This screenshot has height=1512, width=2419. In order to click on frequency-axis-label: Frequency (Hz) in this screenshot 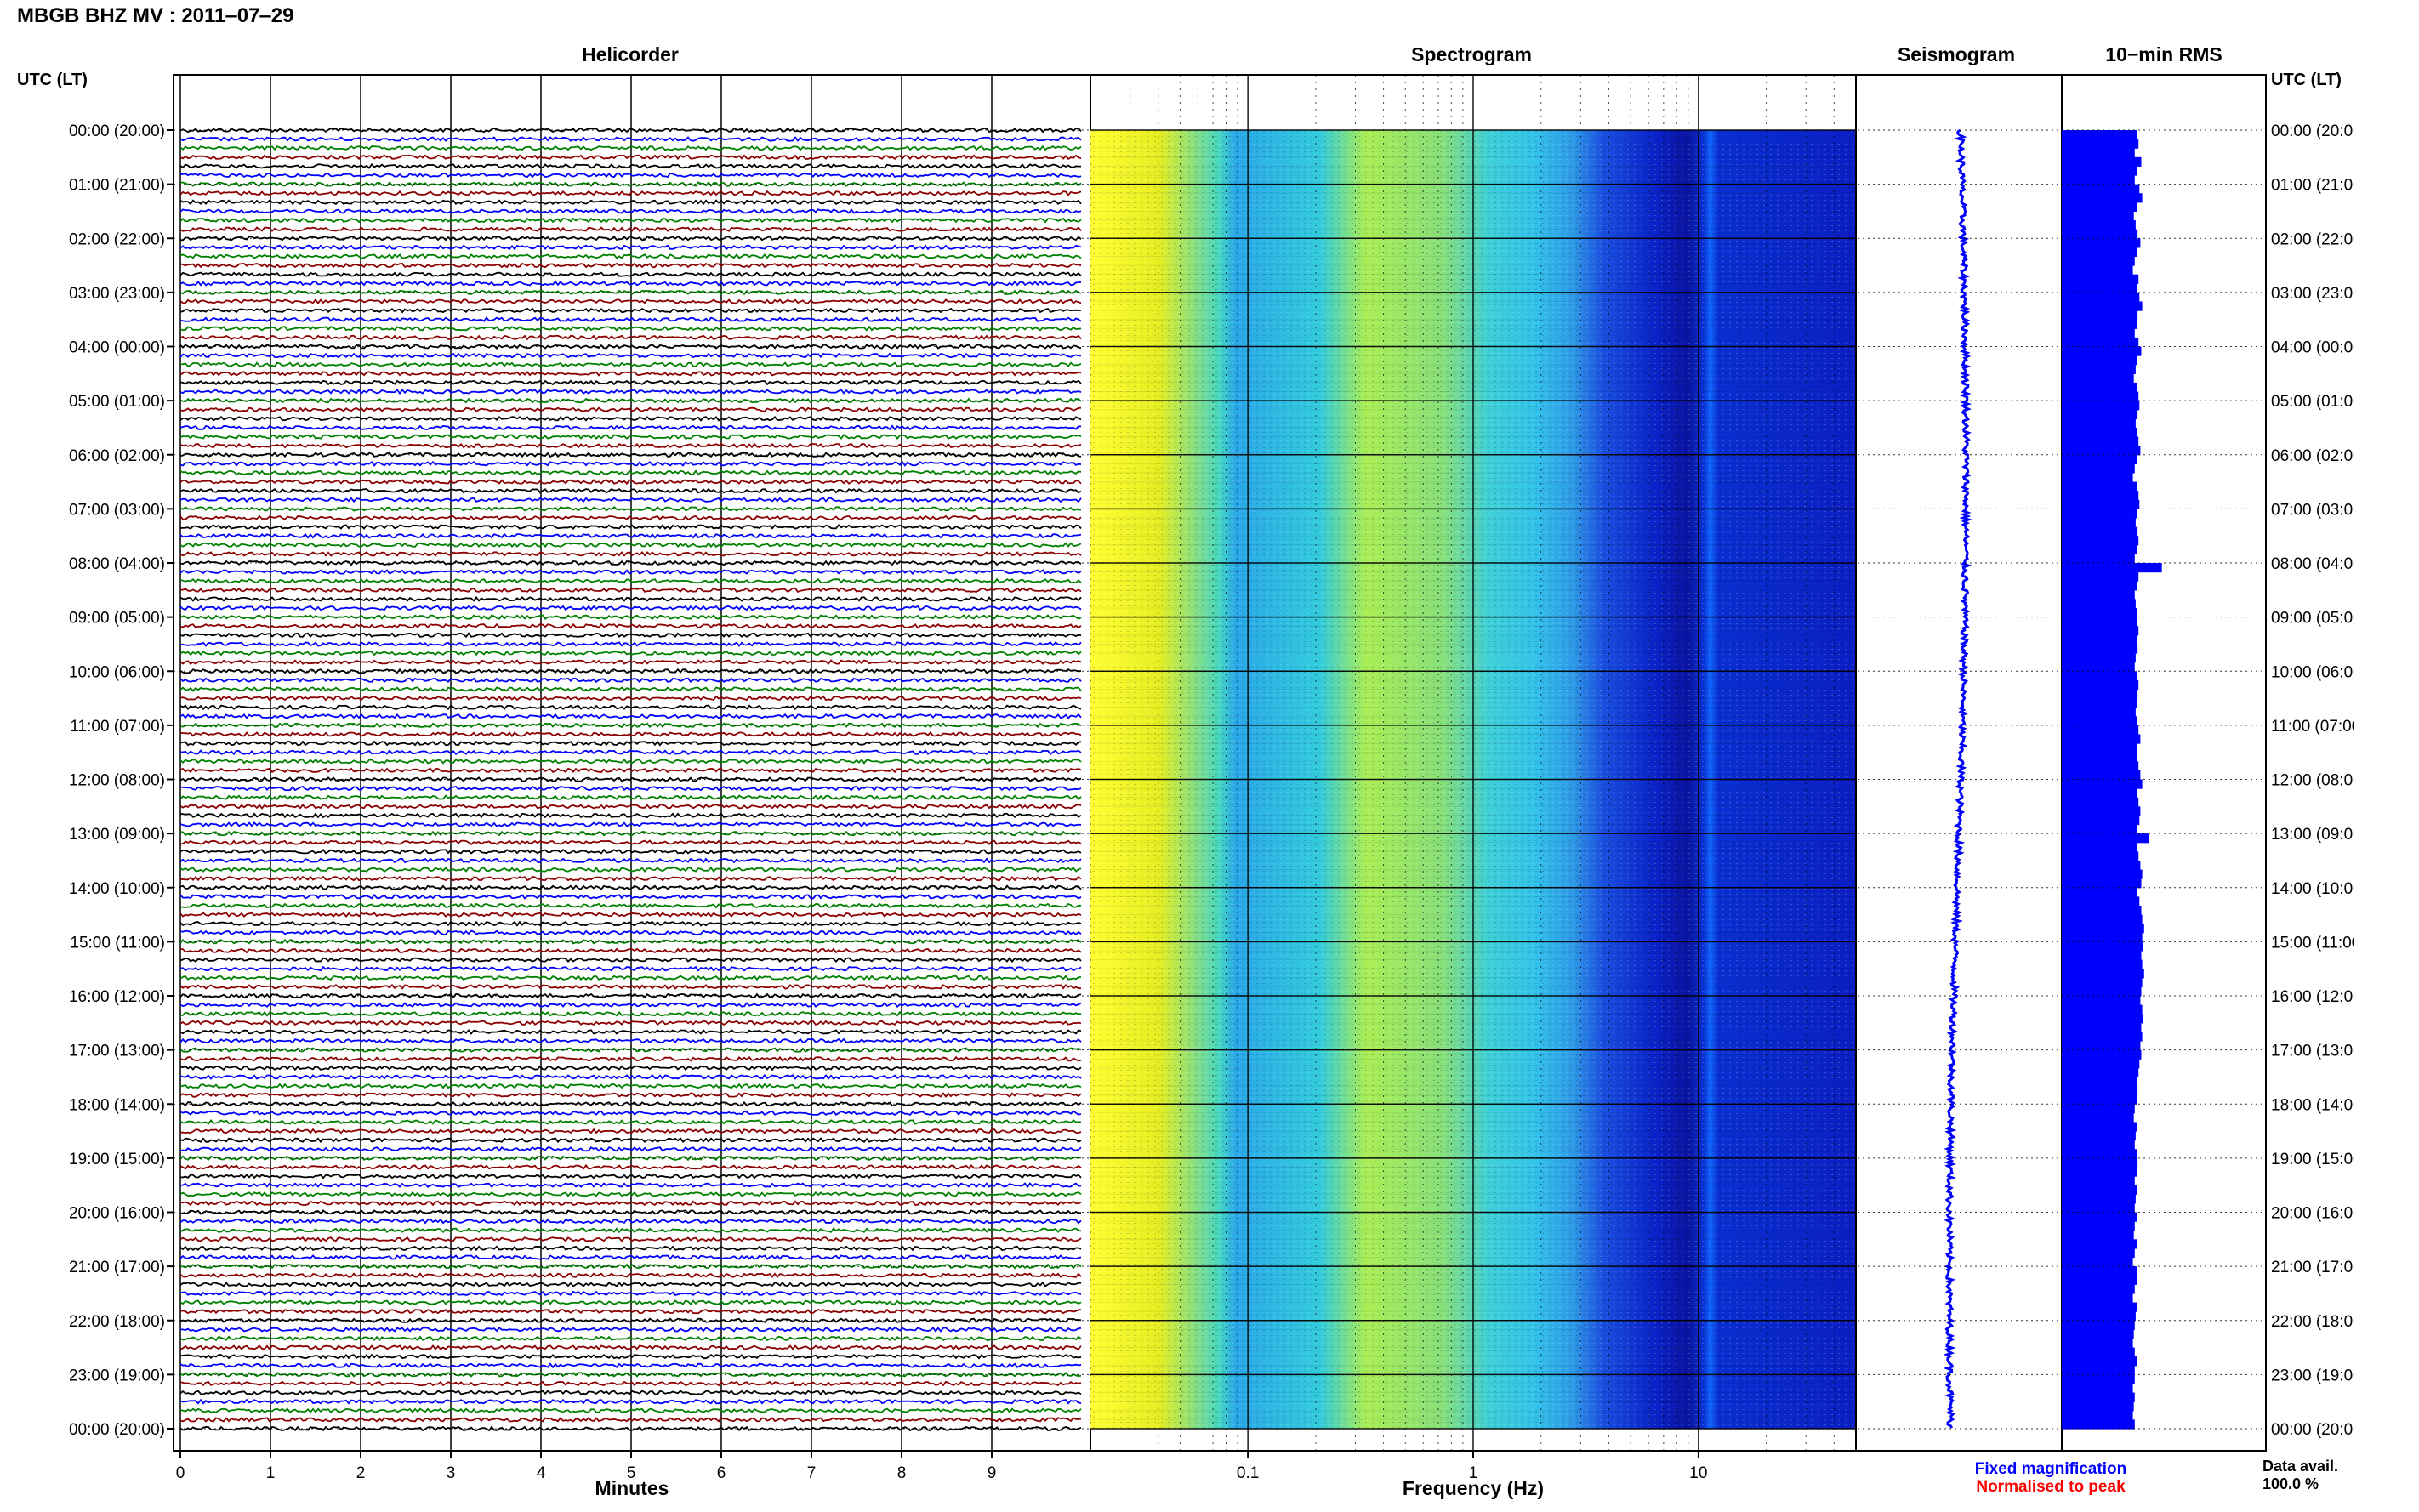, I will do `click(1473, 1488)`.